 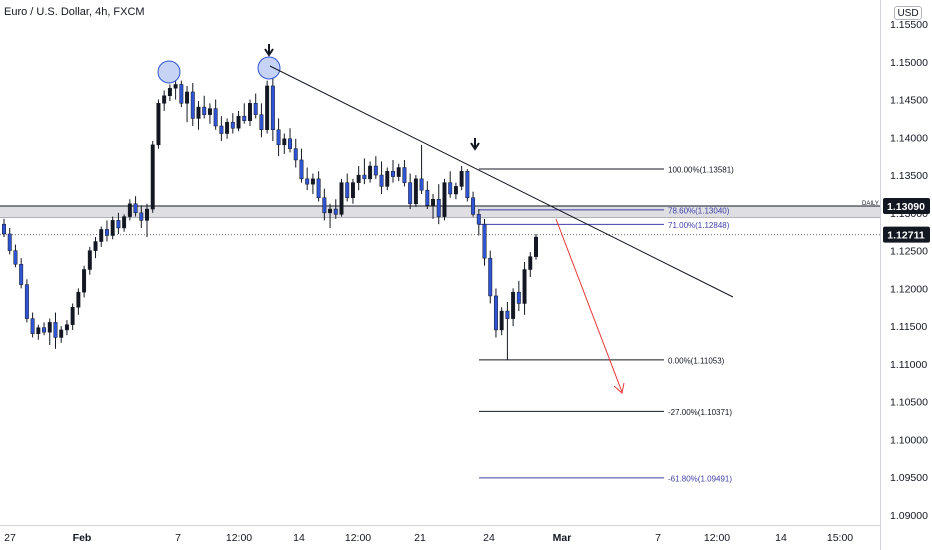 I want to click on time-axis: 27 Feb 7 12:00 14 12:00 21 24 Mar 7 12:00 14 15:00, so click(x=440, y=535).